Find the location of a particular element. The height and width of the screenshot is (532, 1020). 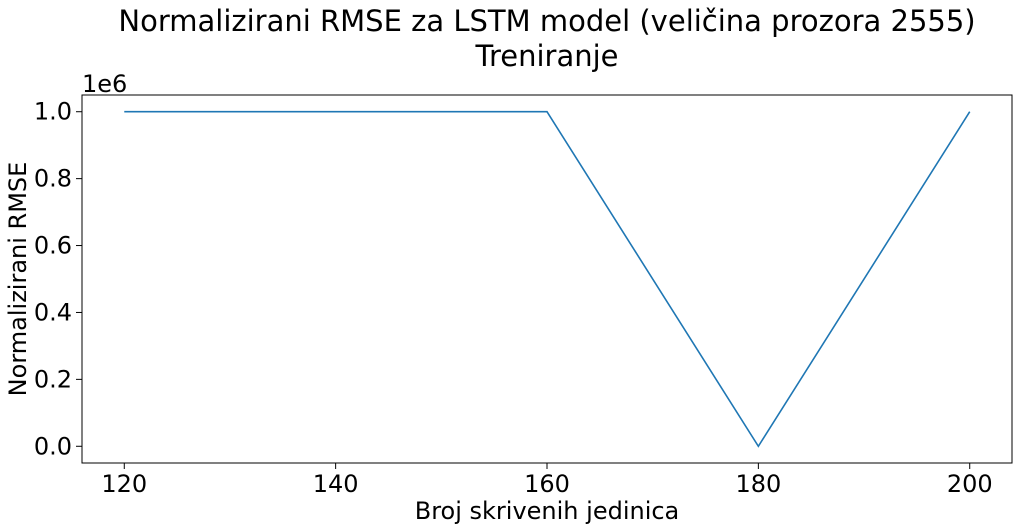

x-axis-ticks: 120 140 160 180 200 is located at coordinates (547, 480).